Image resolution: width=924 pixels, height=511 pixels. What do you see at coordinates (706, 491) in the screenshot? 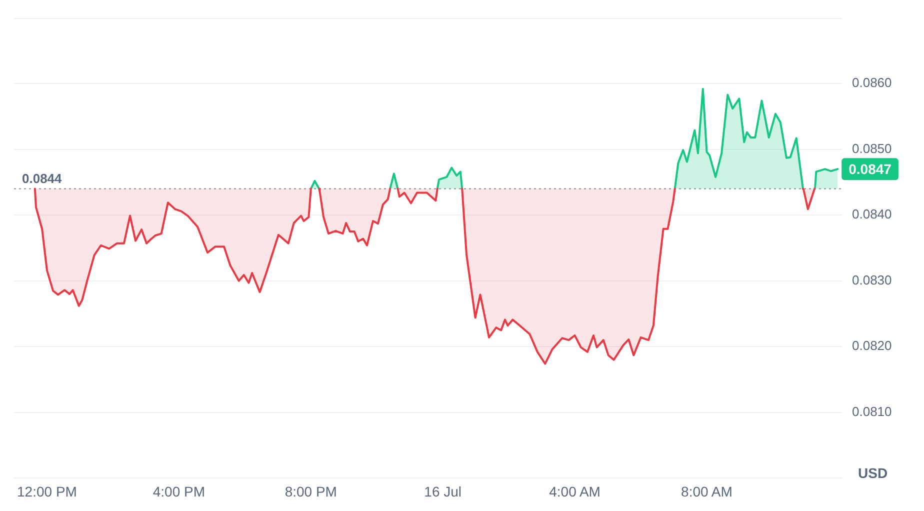
I see `x-tick-label: 8:00 AM` at bounding box center [706, 491].